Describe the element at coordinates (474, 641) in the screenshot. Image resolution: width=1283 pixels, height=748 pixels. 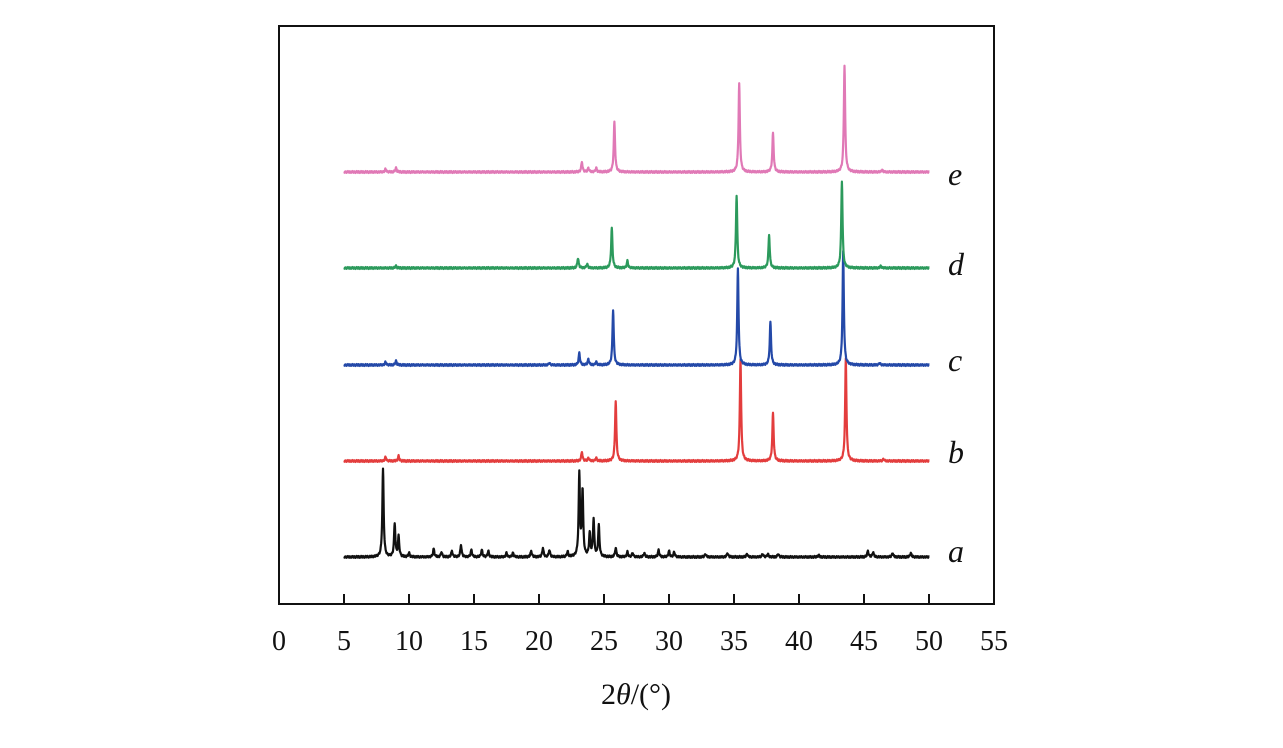
I see `x-tick-label: 15` at that location.